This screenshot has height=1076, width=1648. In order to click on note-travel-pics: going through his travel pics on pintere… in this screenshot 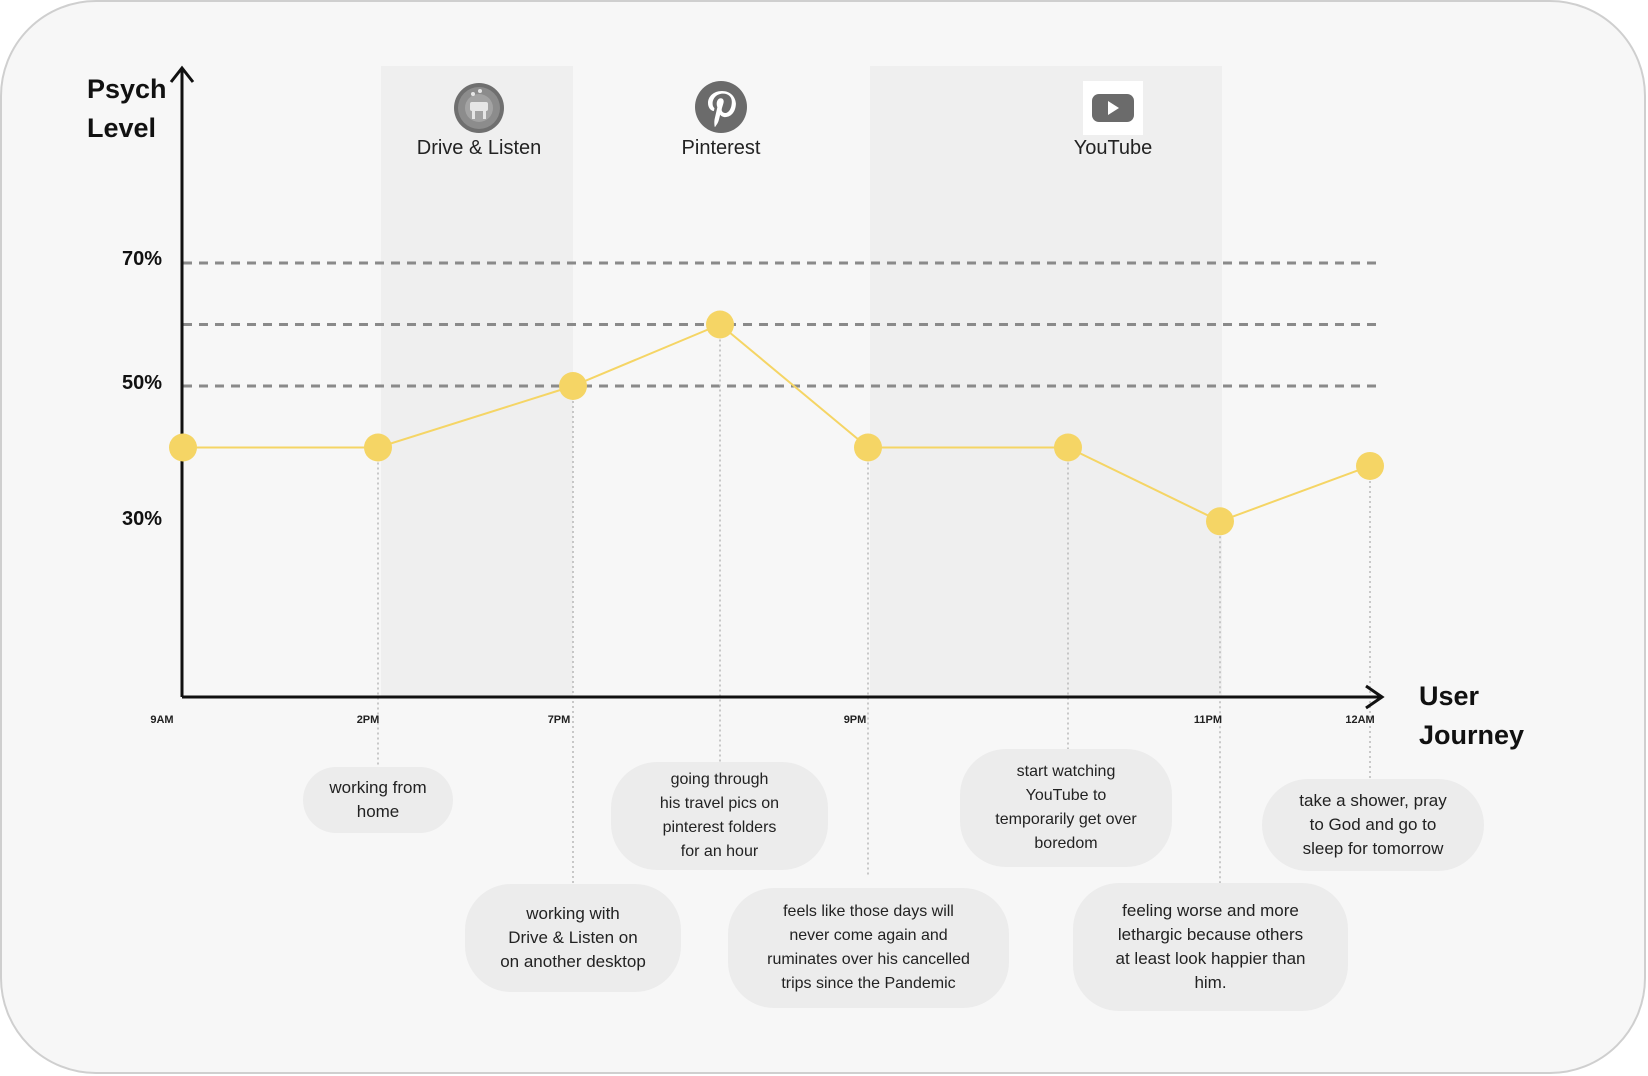, I will do `click(719, 816)`.